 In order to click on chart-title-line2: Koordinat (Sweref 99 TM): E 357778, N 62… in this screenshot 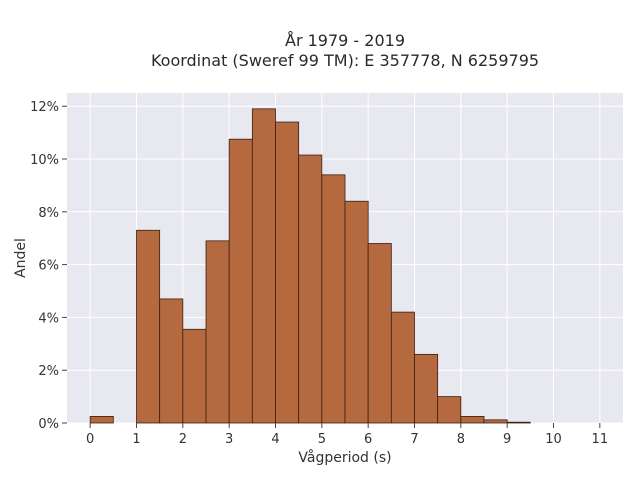, I will do `click(345, 60)`.